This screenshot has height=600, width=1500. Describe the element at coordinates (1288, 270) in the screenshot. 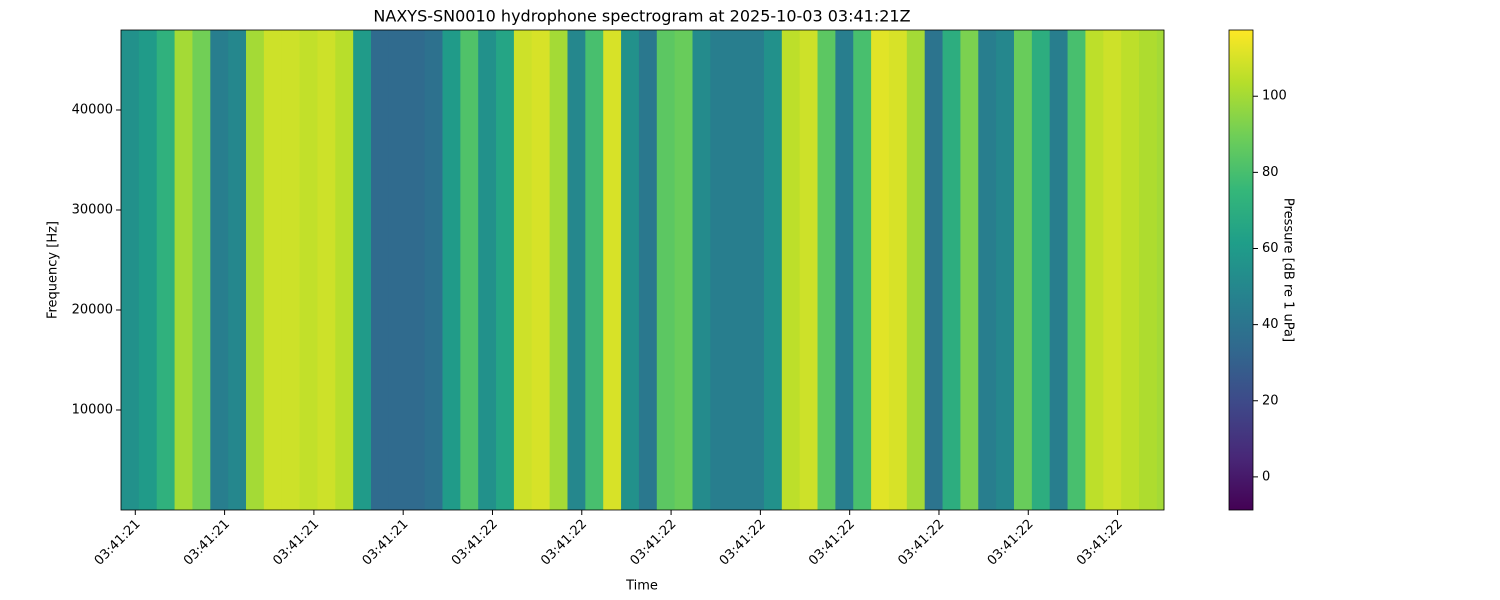

I see `colorbar-label: Pressure [dB re 1 uPa]` at that location.